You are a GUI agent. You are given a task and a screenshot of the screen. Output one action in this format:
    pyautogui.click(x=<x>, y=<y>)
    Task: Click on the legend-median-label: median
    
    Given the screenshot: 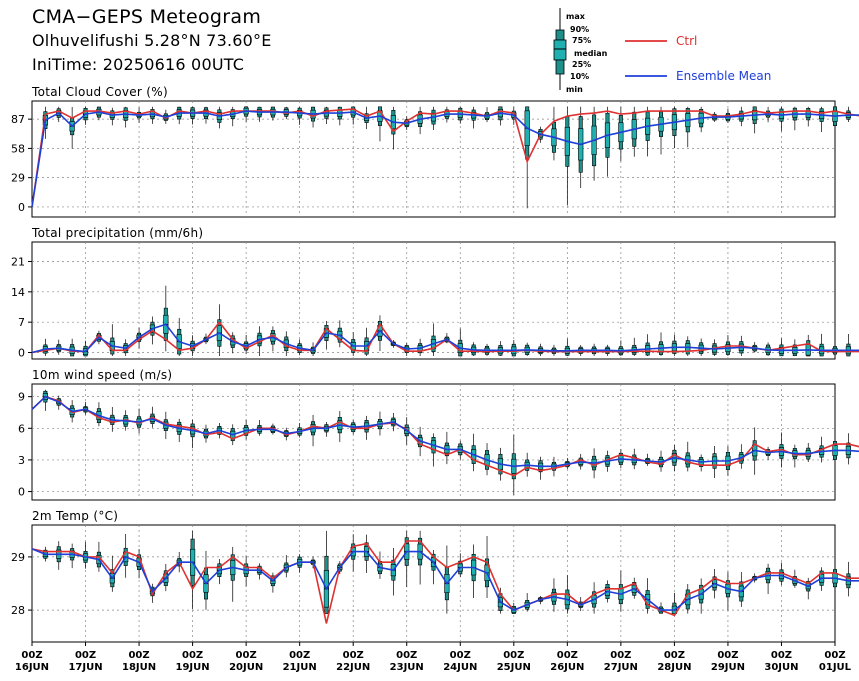 What is the action you would take?
    pyautogui.click(x=591, y=53)
    